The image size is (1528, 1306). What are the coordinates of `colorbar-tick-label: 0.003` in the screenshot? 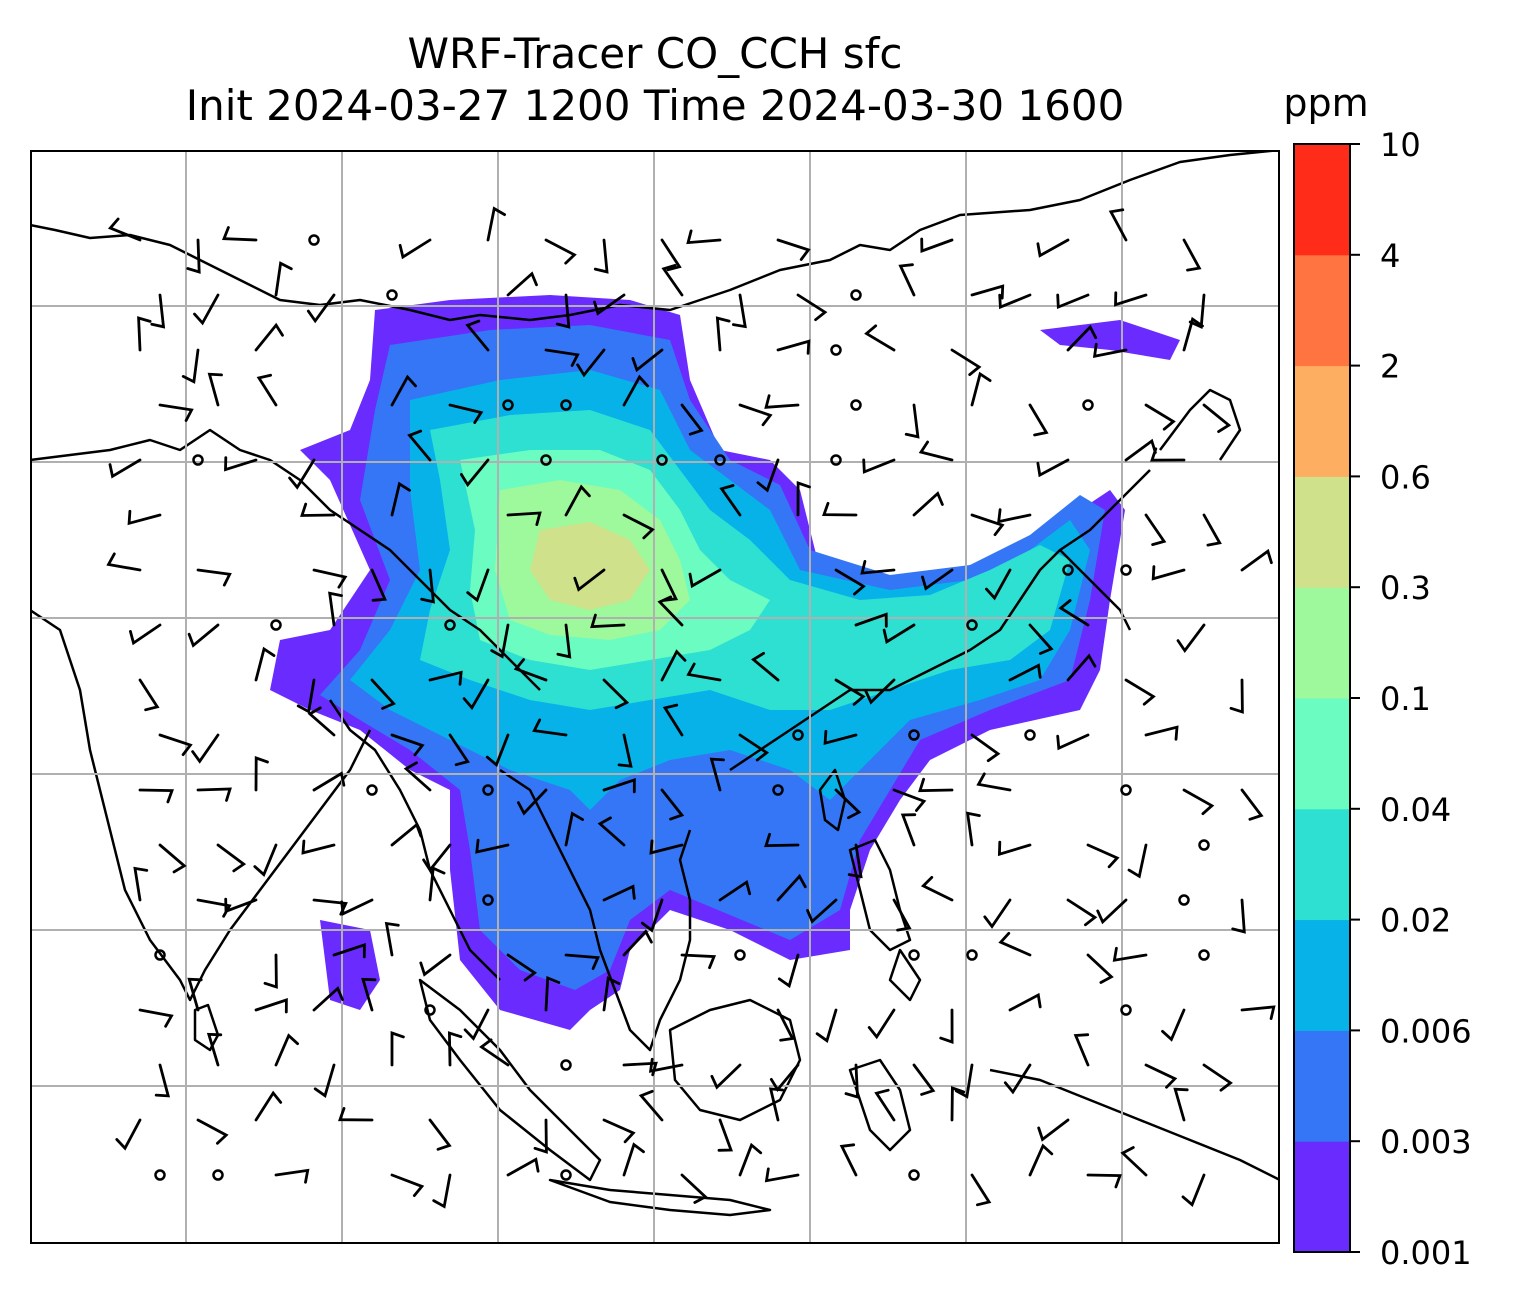 It's located at (1426, 1142).